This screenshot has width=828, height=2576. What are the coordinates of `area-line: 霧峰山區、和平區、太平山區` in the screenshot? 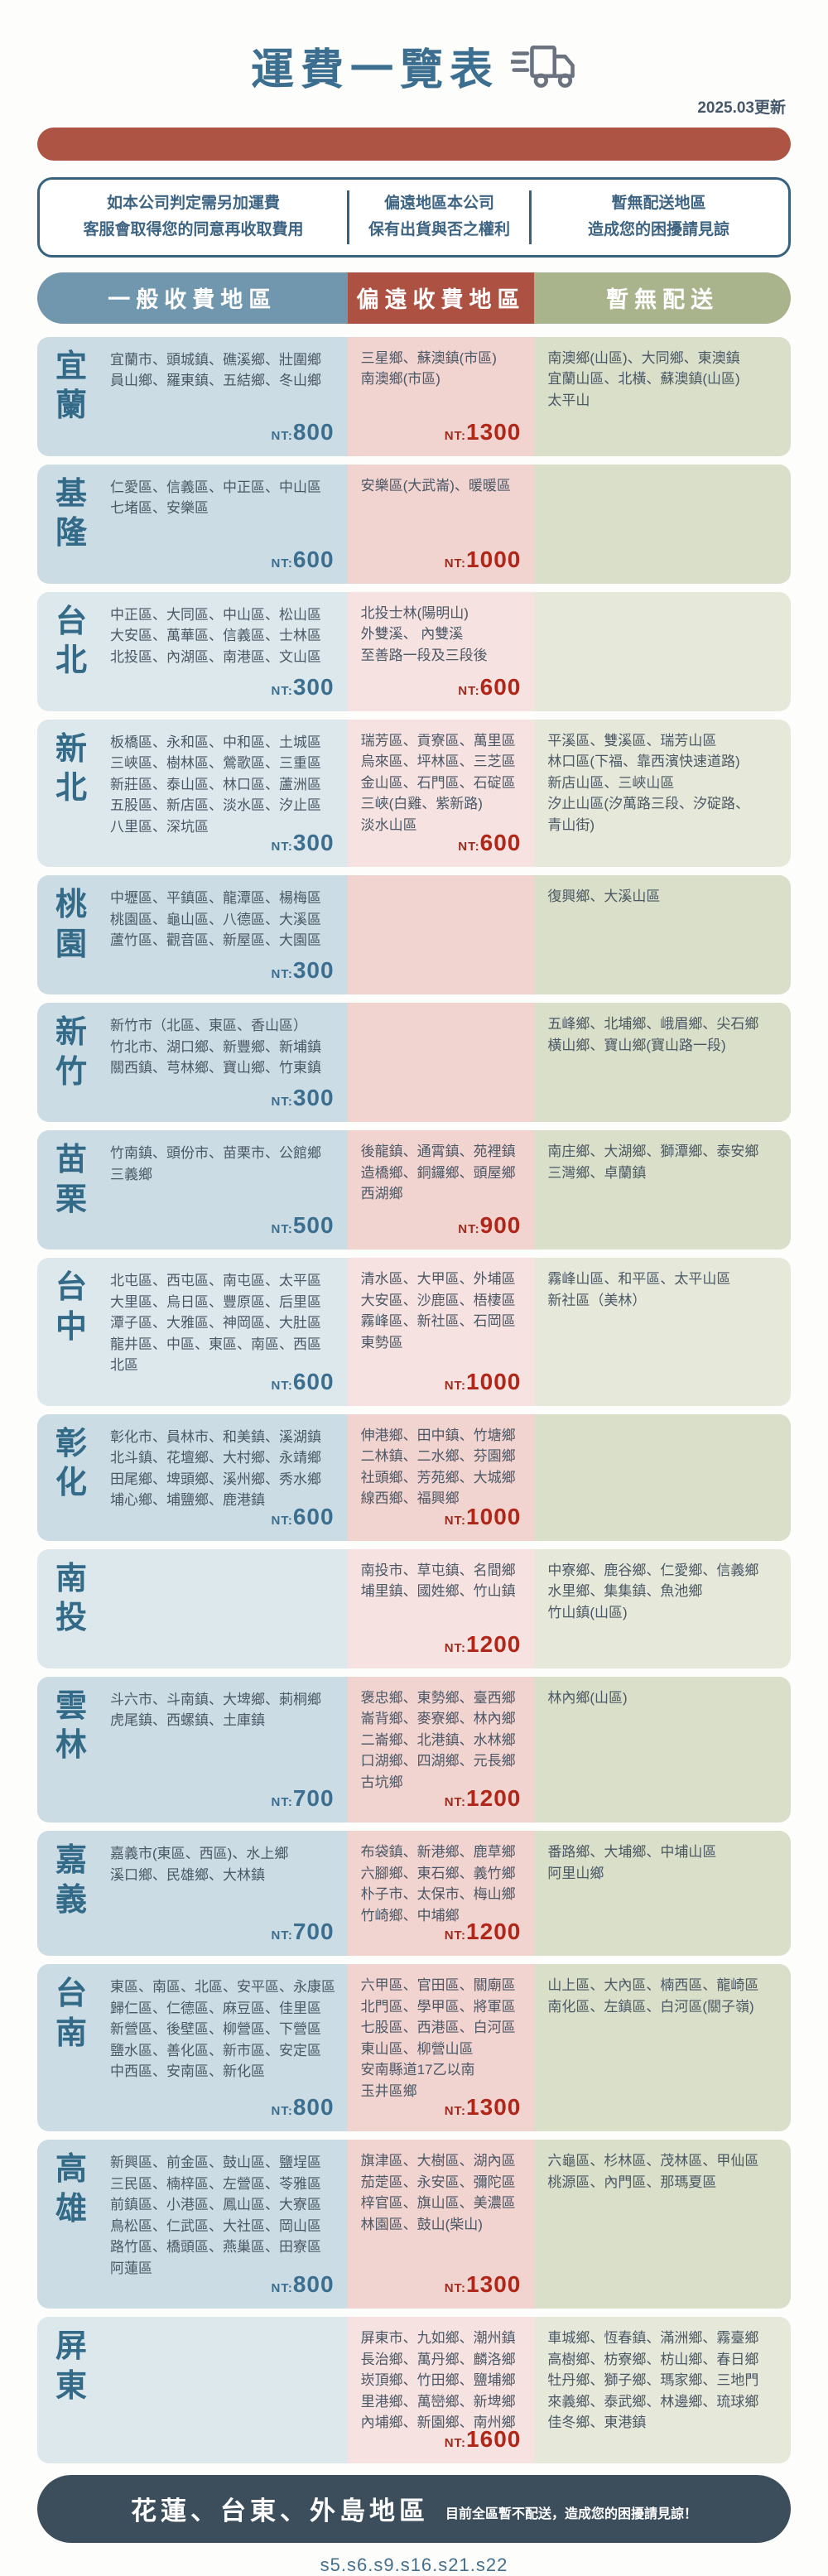 It's located at (639, 1279).